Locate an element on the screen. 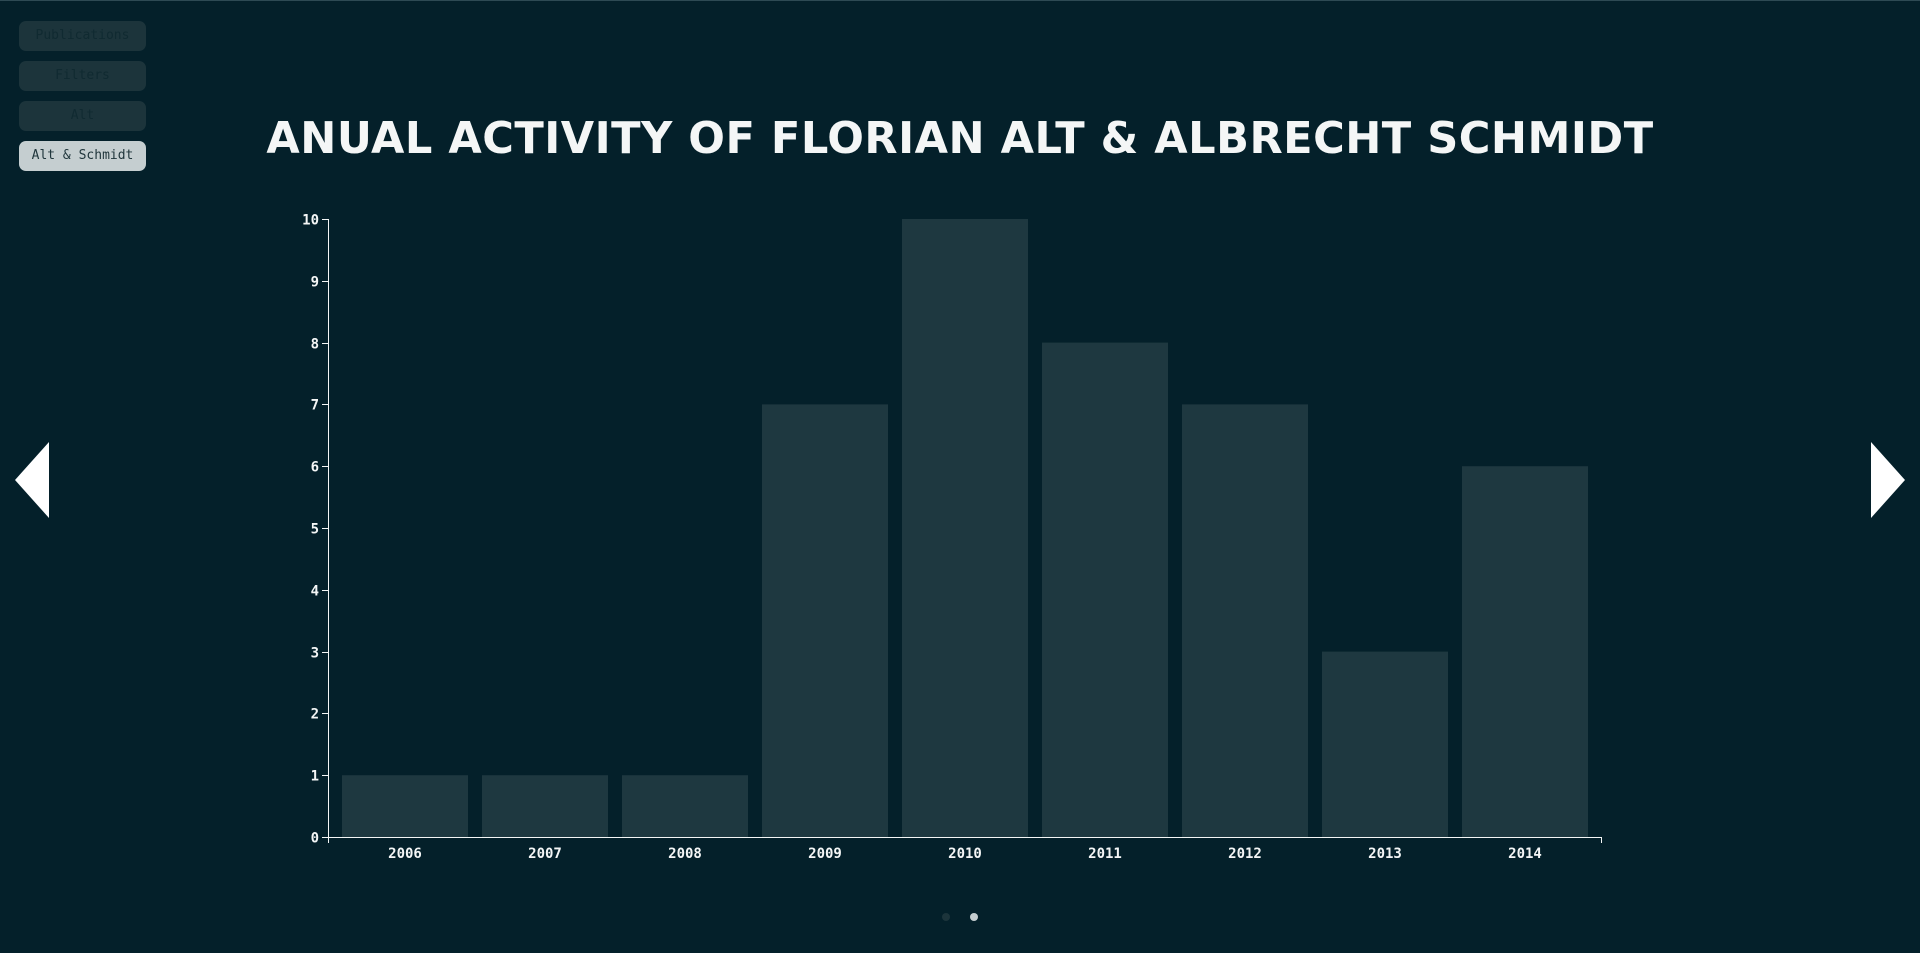 The height and width of the screenshot is (953, 1920). y-tick-label: 6 is located at coordinates (315, 468).